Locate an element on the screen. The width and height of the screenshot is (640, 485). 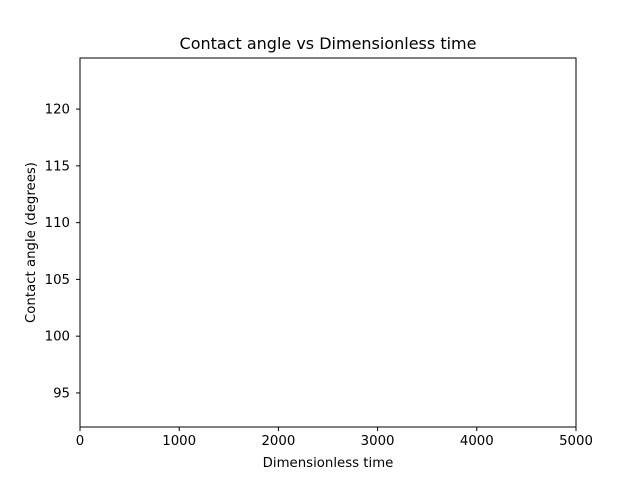
y-axis: 95 100 105 110 115 120 is located at coordinates (62, 252).